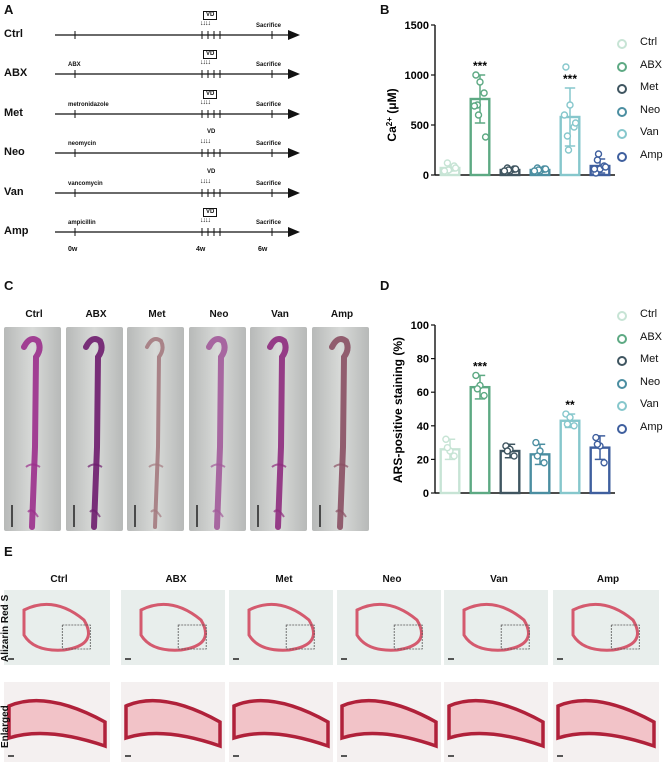  What do you see at coordinates (650, 109) in the screenshot?
I see `legend-label: Neo` at bounding box center [650, 109].